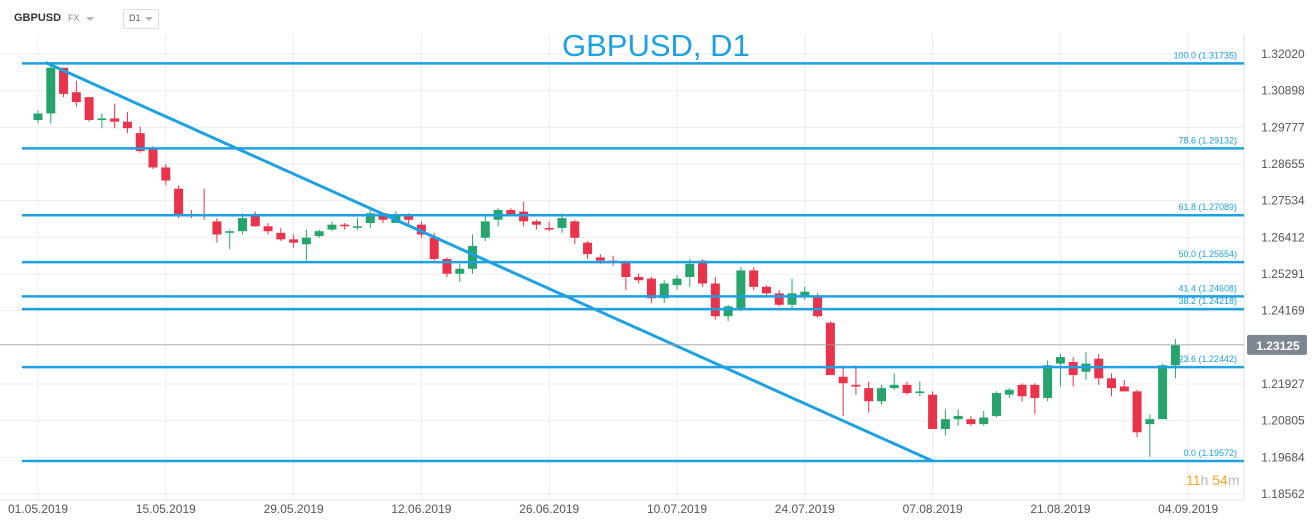 The width and height of the screenshot is (1312, 525). I want to click on current-price-tag, so click(1277, 344).